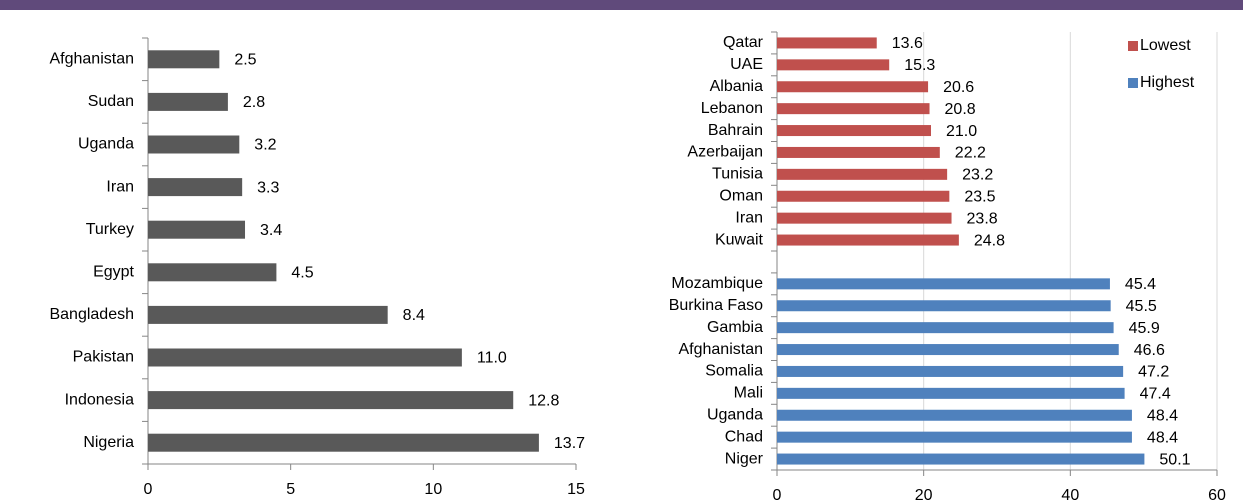 This screenshot has height=502, width=1243. What do you see at coordinates (492, 358) in the screenshot?
I see `data-label: 11.0` at bounding box center [492, 358].